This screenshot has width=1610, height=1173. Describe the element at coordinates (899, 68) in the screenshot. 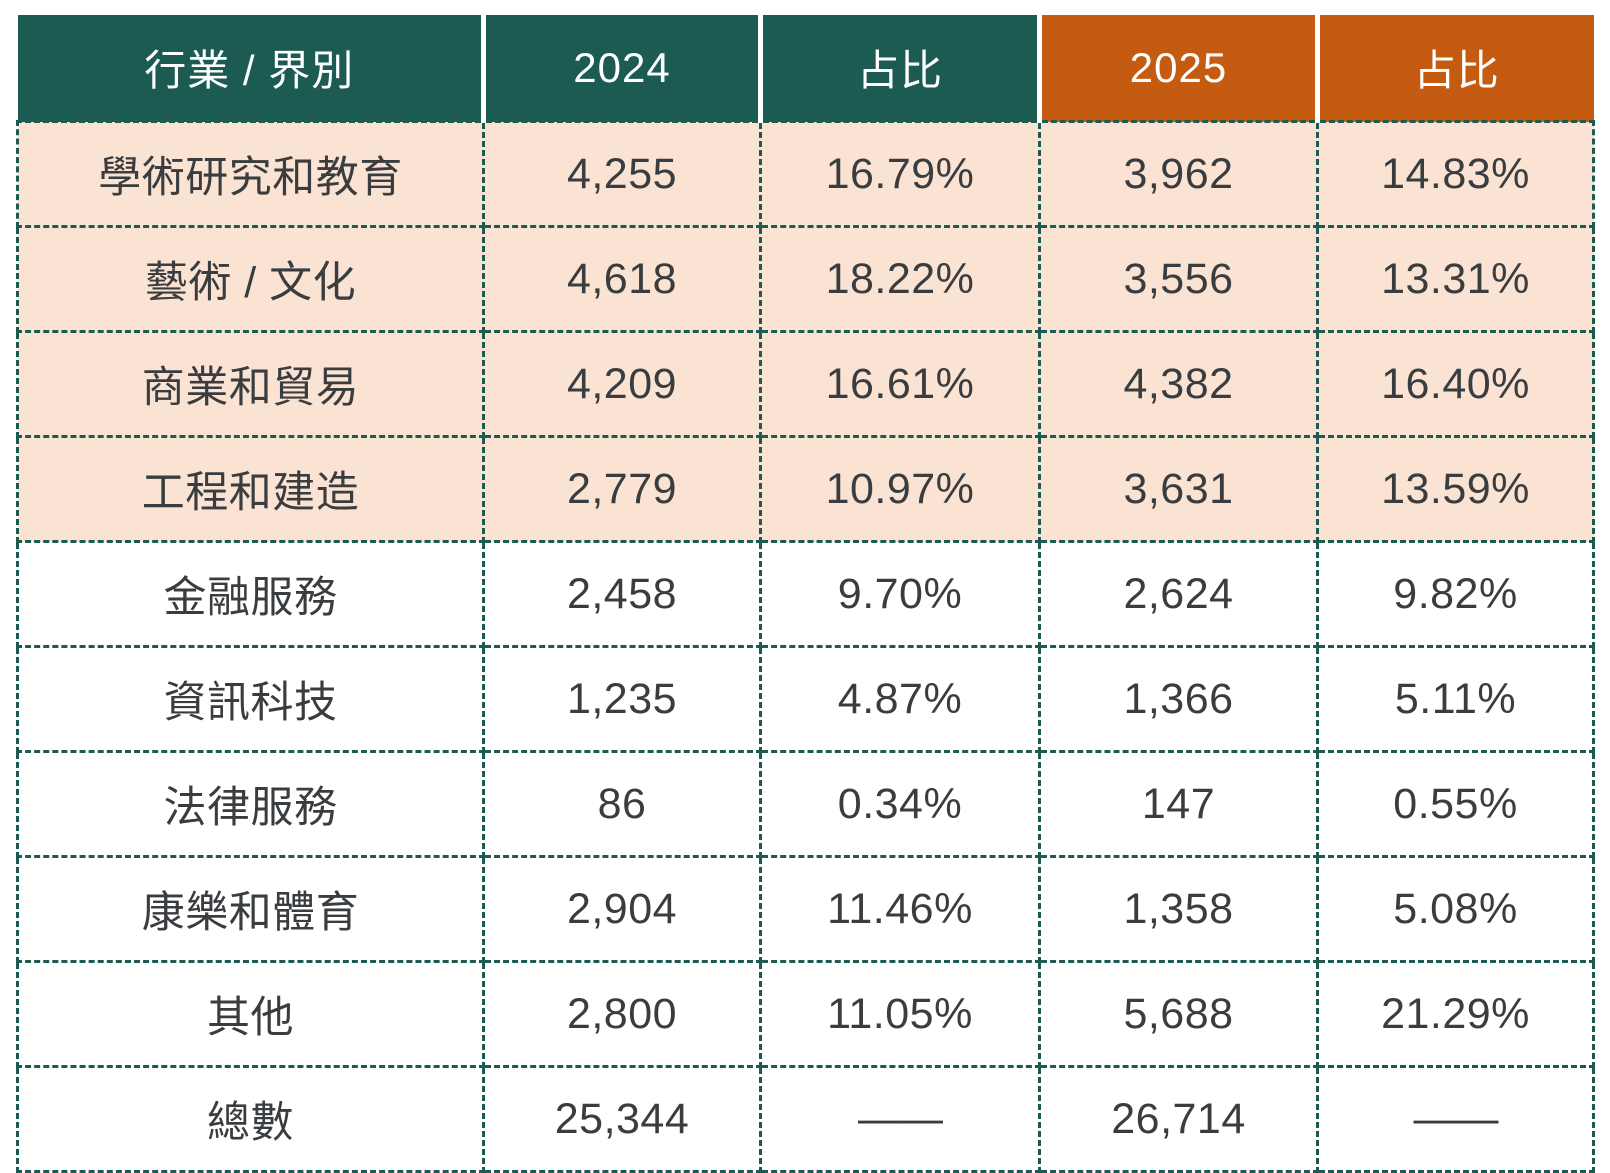

I see `col-header-2024-share: 占比` at that location.